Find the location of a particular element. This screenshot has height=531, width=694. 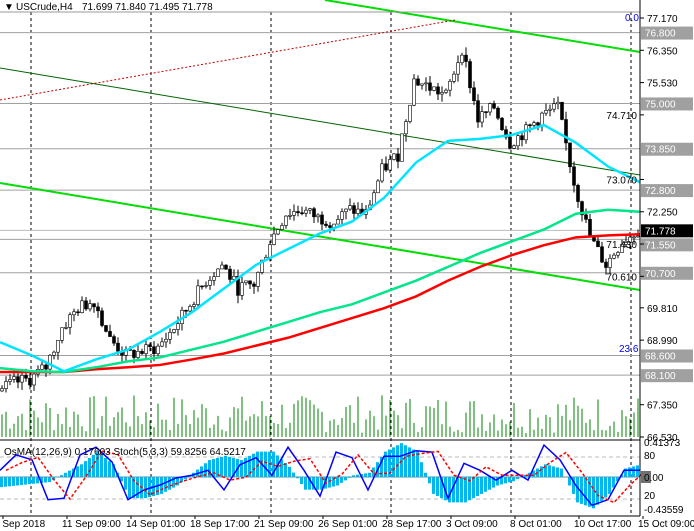

price-tick-label: 70.610 is located at coordinates (621, 277).